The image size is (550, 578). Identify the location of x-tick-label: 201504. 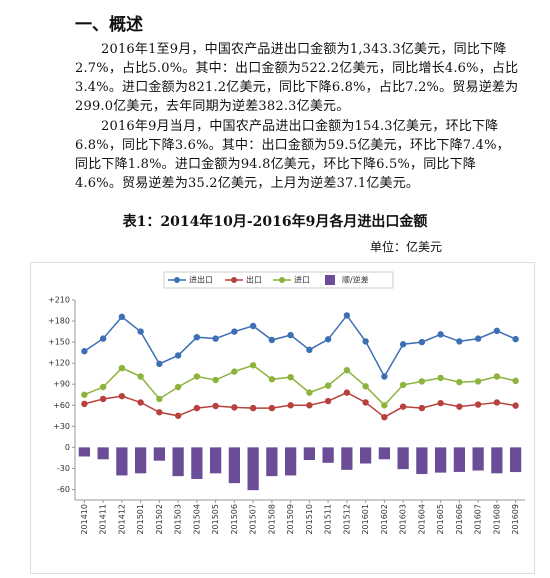
(196, 519).